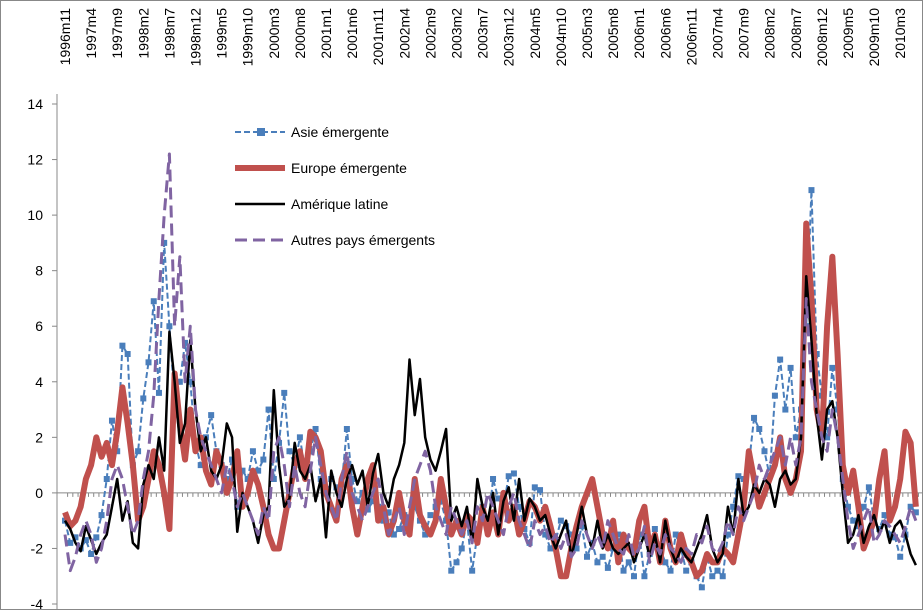 This screenshot has height=610, width=923. I want to click on x-tick-label: 2005m8, so click(613, 33).